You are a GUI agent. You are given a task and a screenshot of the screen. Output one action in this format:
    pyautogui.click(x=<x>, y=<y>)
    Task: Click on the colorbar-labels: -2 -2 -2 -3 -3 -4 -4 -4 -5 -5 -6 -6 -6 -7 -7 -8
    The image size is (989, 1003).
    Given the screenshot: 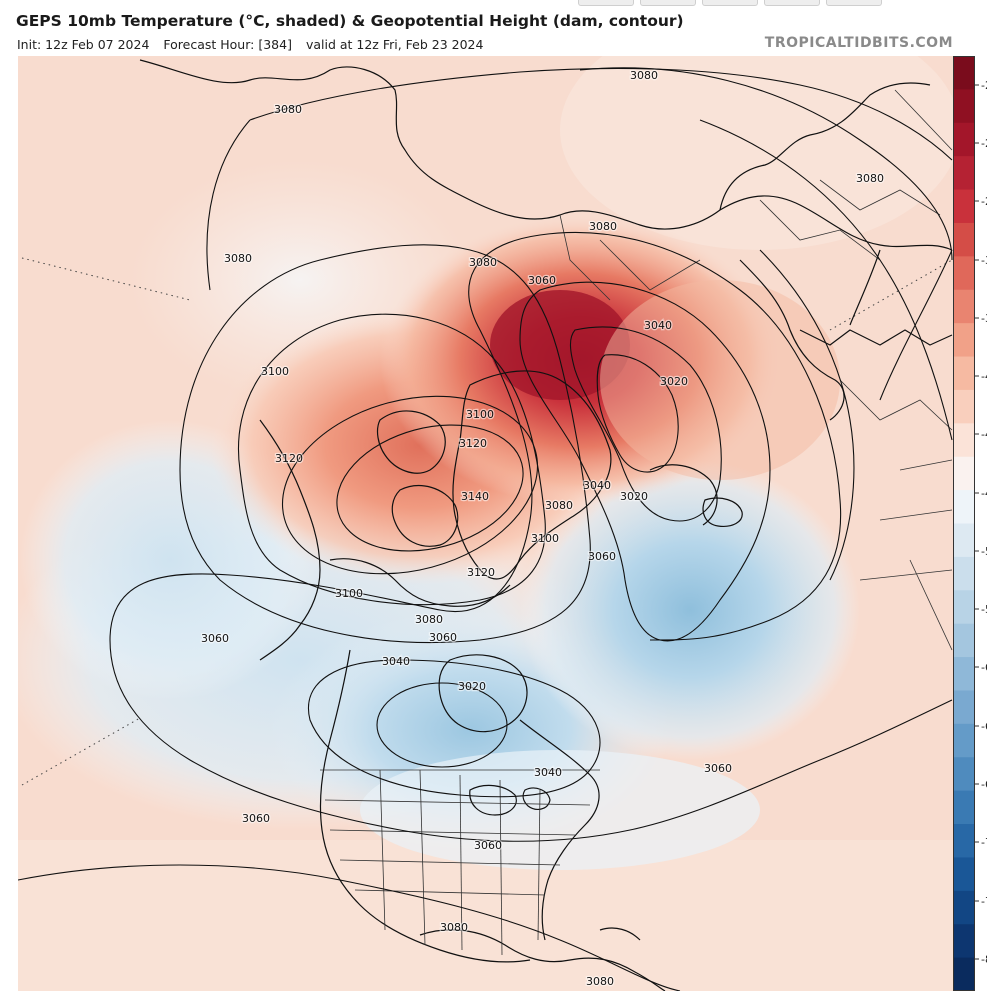 What is the action you would take?
    pyautogui.click(x=981, y=522)
    